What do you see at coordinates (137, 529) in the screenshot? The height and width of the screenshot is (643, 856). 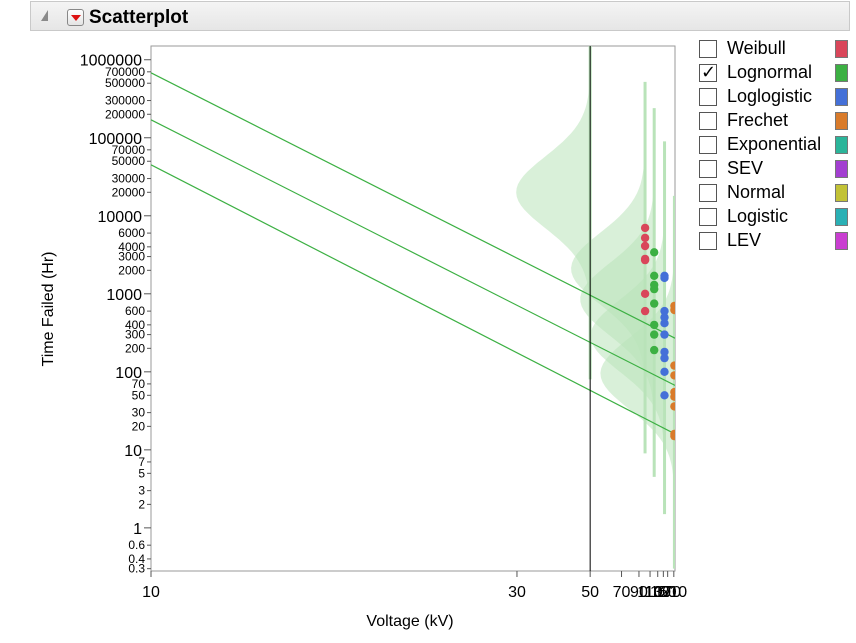 I see `y-tick-label: 1` at bounding box center [137, 529].